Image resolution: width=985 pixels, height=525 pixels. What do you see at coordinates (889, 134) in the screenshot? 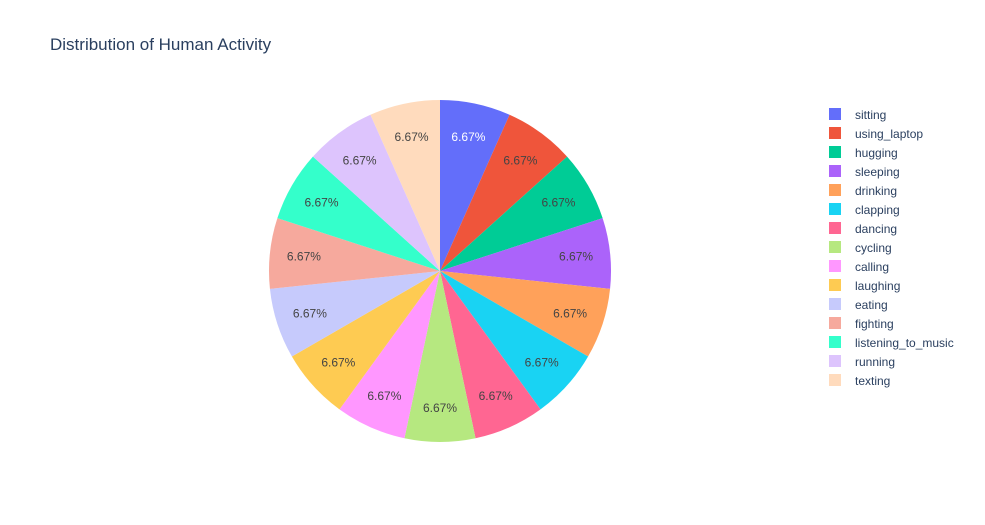
I see `legend-label: using_laptop` at bounding box center [889, 134].